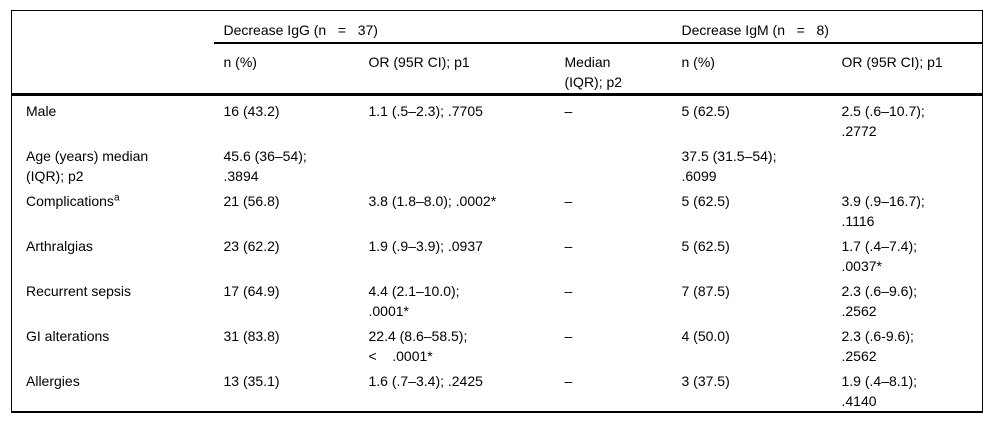 The height and width of the screenshot is (424, 992). Describe the element at coordinates (79, 291) in the screenshot. I see `row-label: Recurrent sepsis` at that location.